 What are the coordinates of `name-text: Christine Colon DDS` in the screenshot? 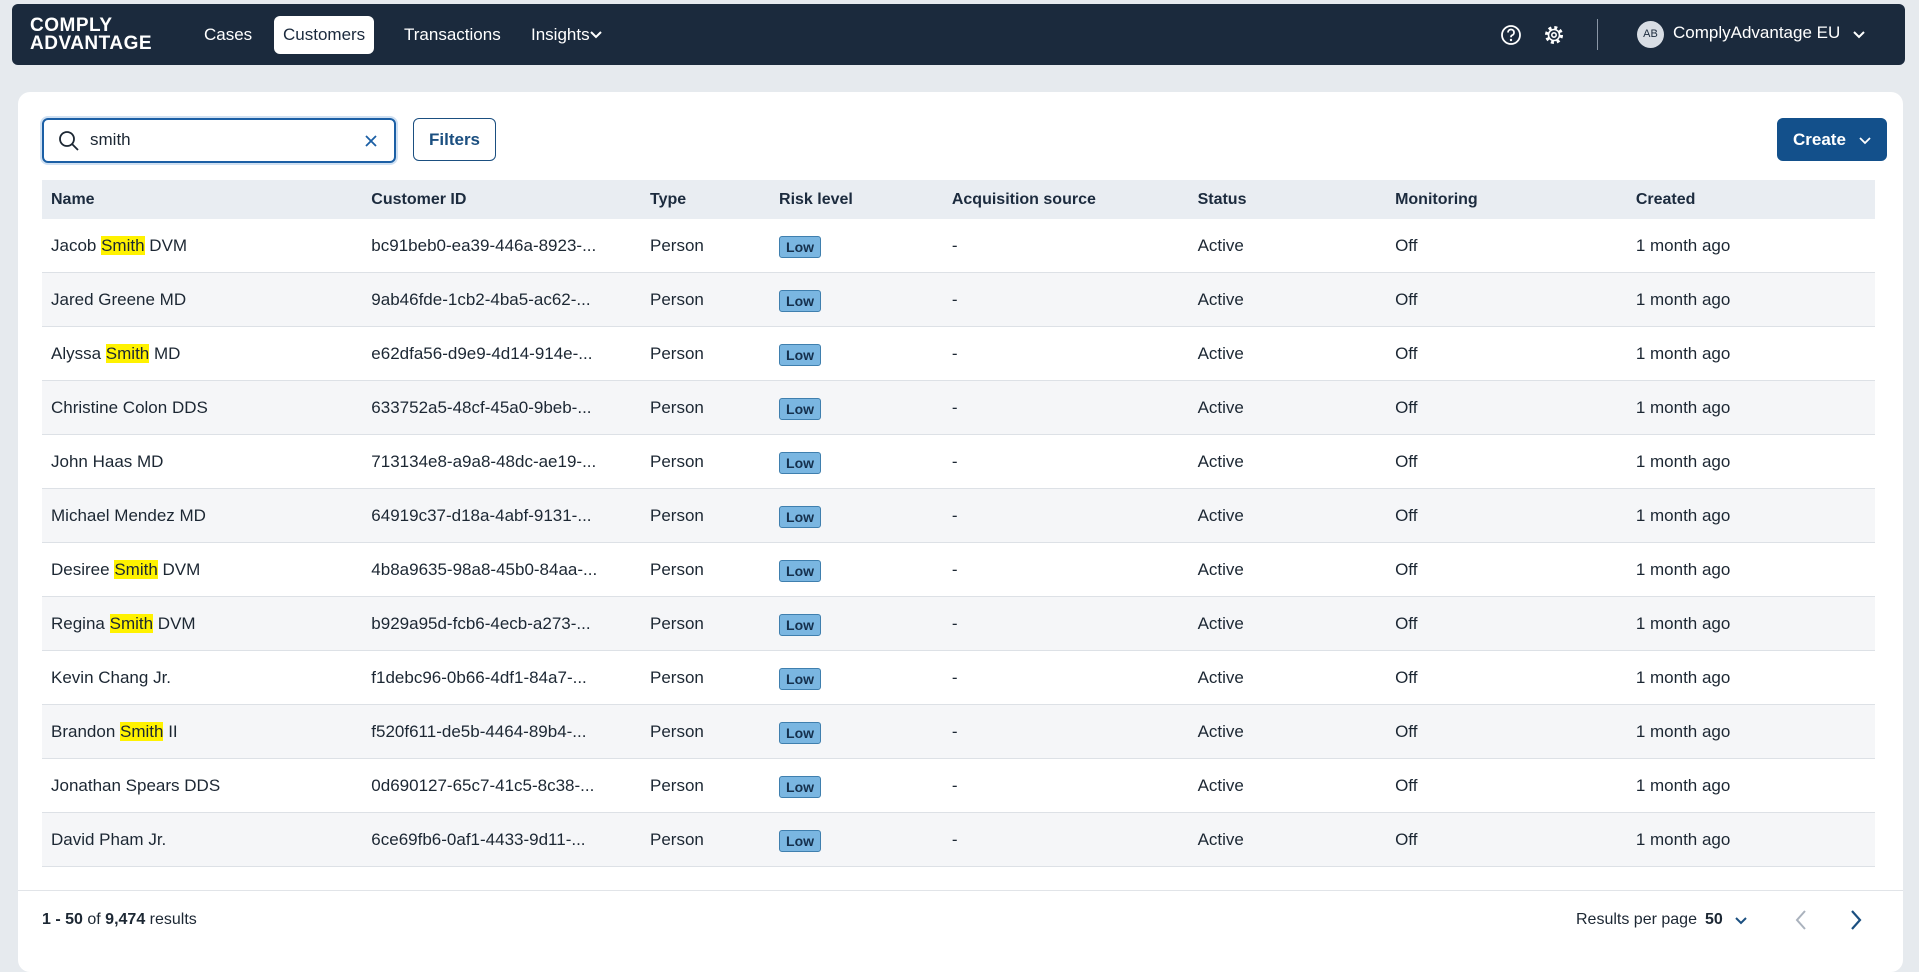 It's located at (129, 407).